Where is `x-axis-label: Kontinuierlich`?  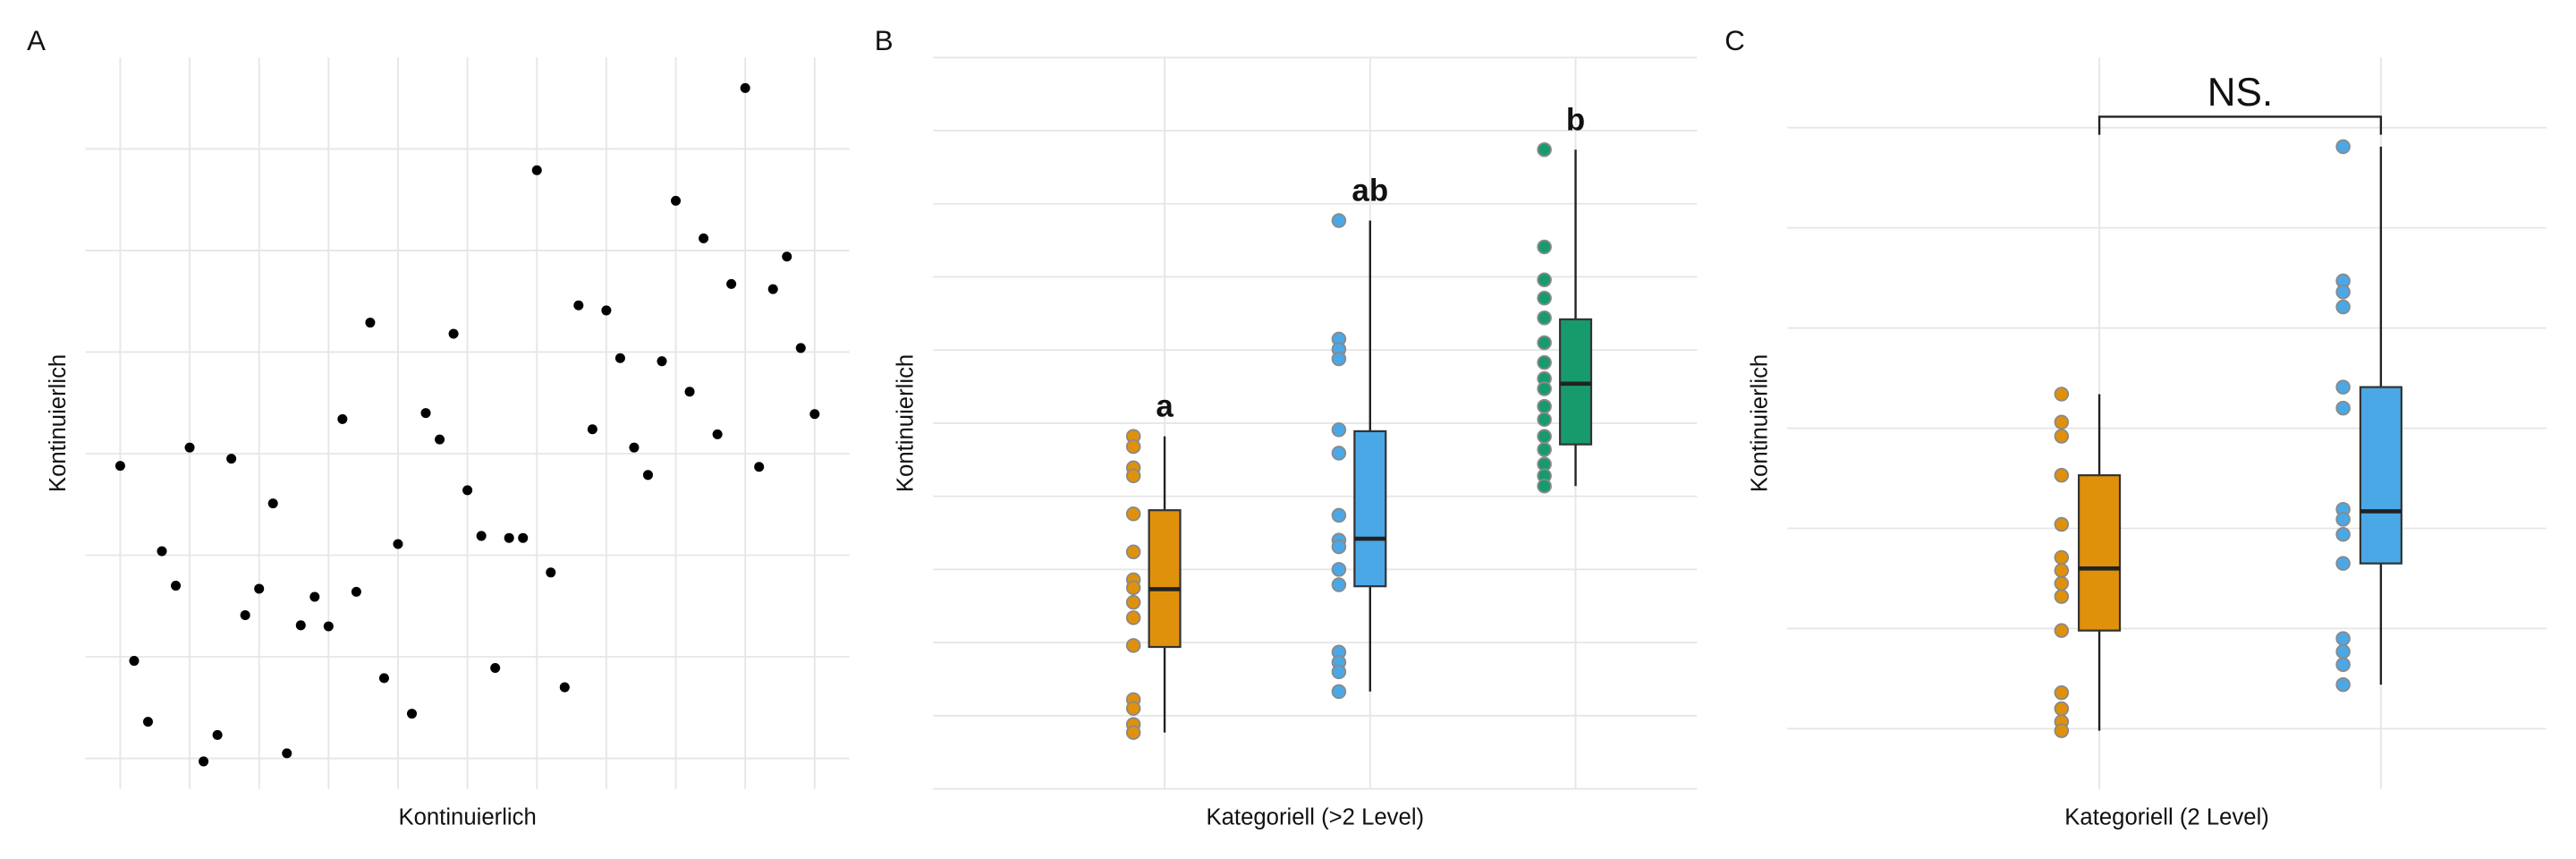 x-axis-label: Kontinuierlich is located at coordinates (467, 816).